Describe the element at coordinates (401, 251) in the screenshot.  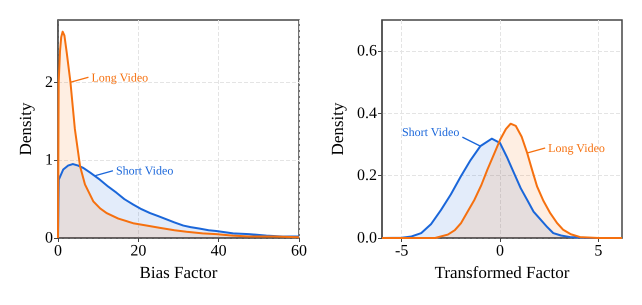
I see `x-tick-label: -5` at that location.